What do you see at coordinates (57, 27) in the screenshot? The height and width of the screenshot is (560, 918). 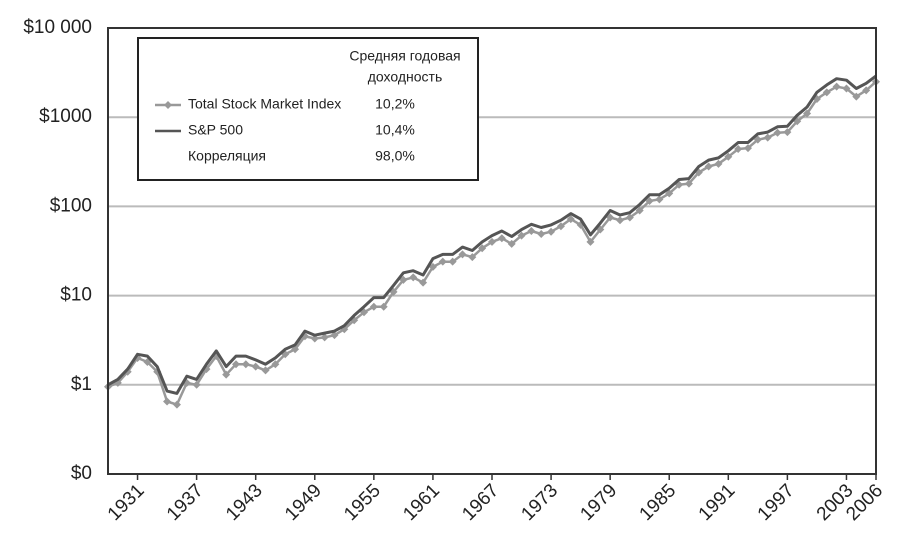 I see `y-tick-label: $10 000` at bounding box center [57, 27].